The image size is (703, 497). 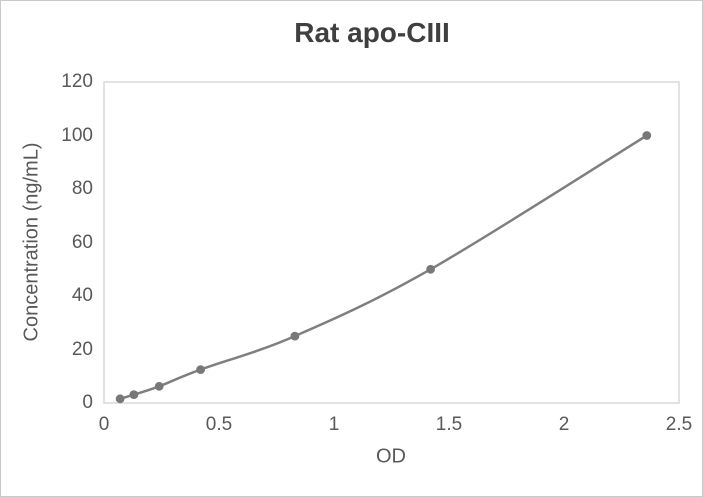 I want to click on x-tick-label: 2.5, so click(x=679, y=424).